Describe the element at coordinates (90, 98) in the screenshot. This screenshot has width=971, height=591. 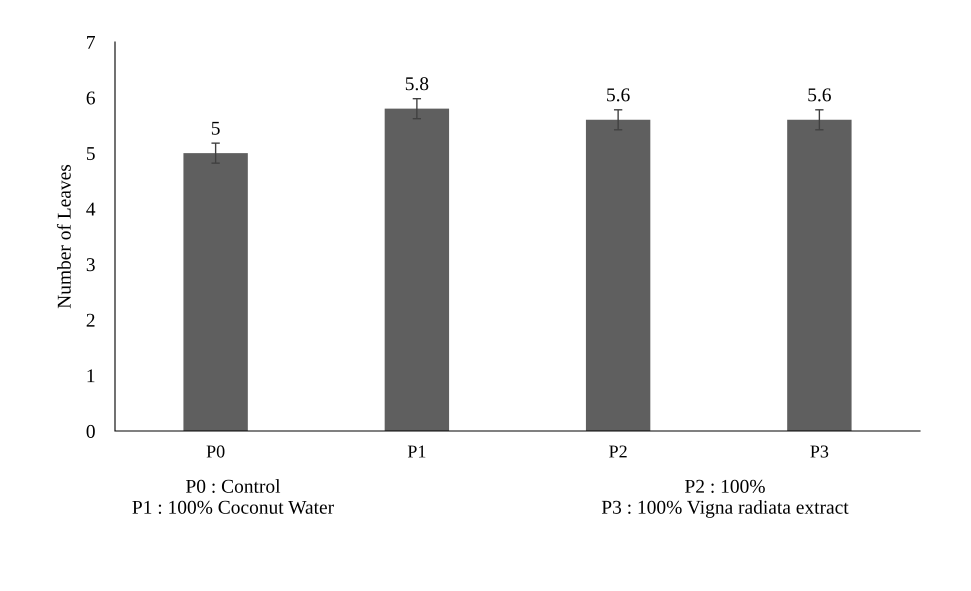
I see `y-tick-label: 6` at that location.